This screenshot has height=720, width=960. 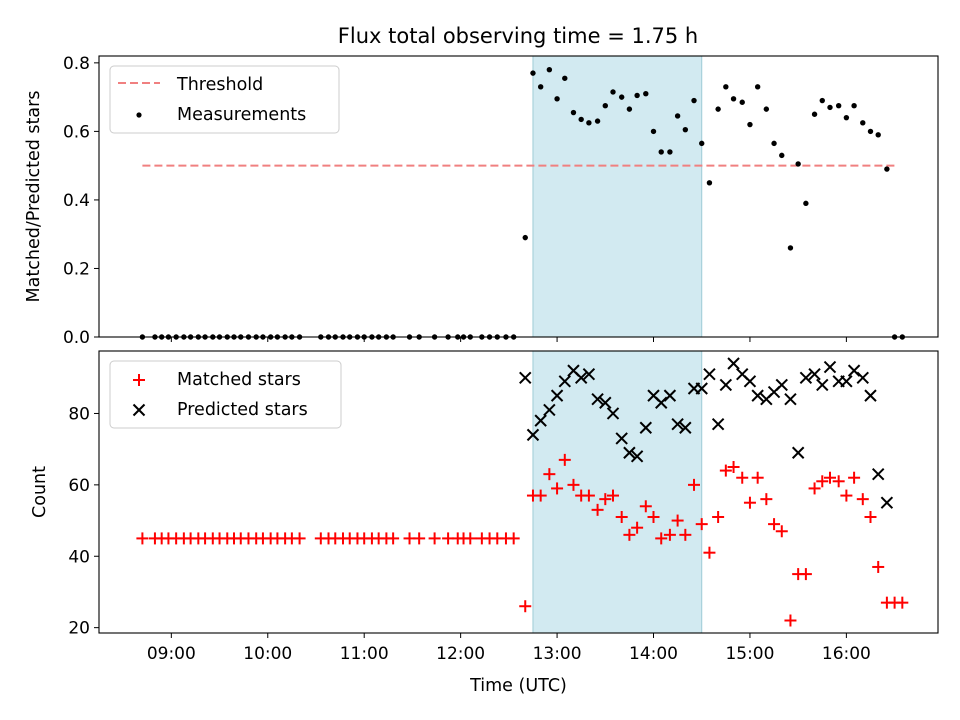 I want to click on y-tick-label: 0.6, so click(x=76, y=132).